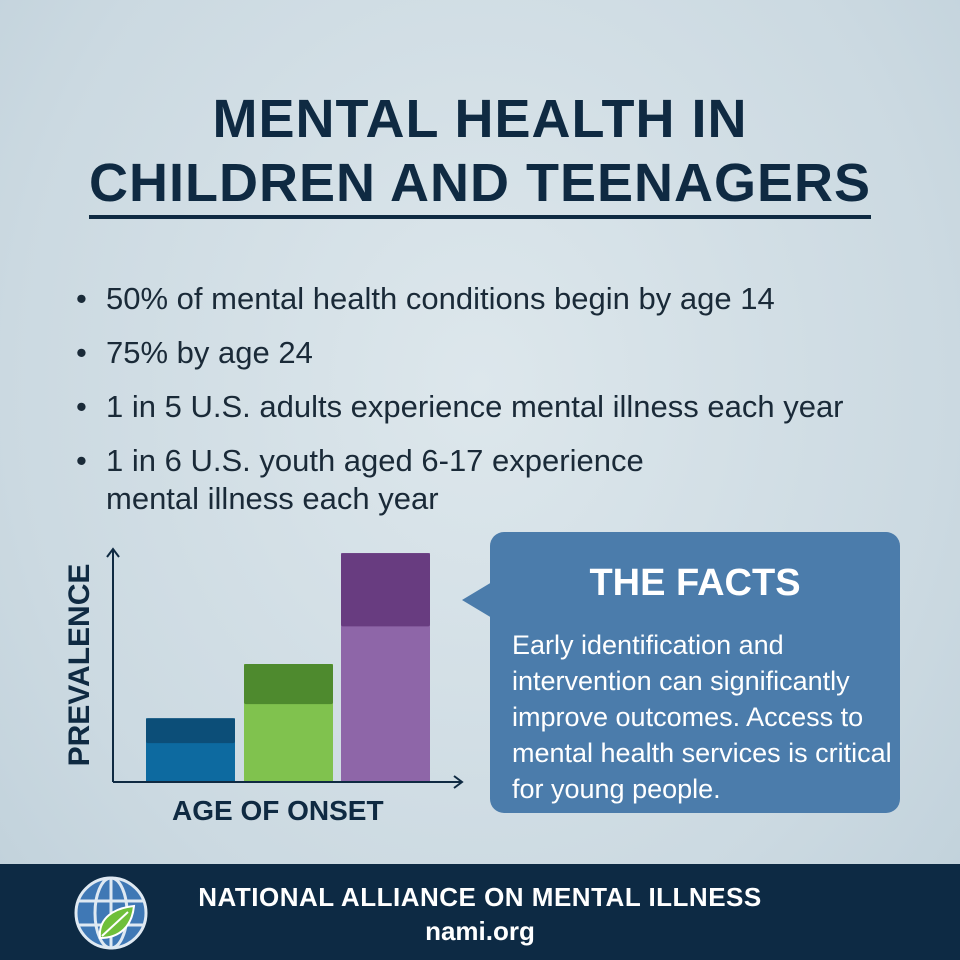  What do you see at coordinates (113, 552) in the screenshot?
I see `y-axis-arrow` at bounding box center [113, 552].